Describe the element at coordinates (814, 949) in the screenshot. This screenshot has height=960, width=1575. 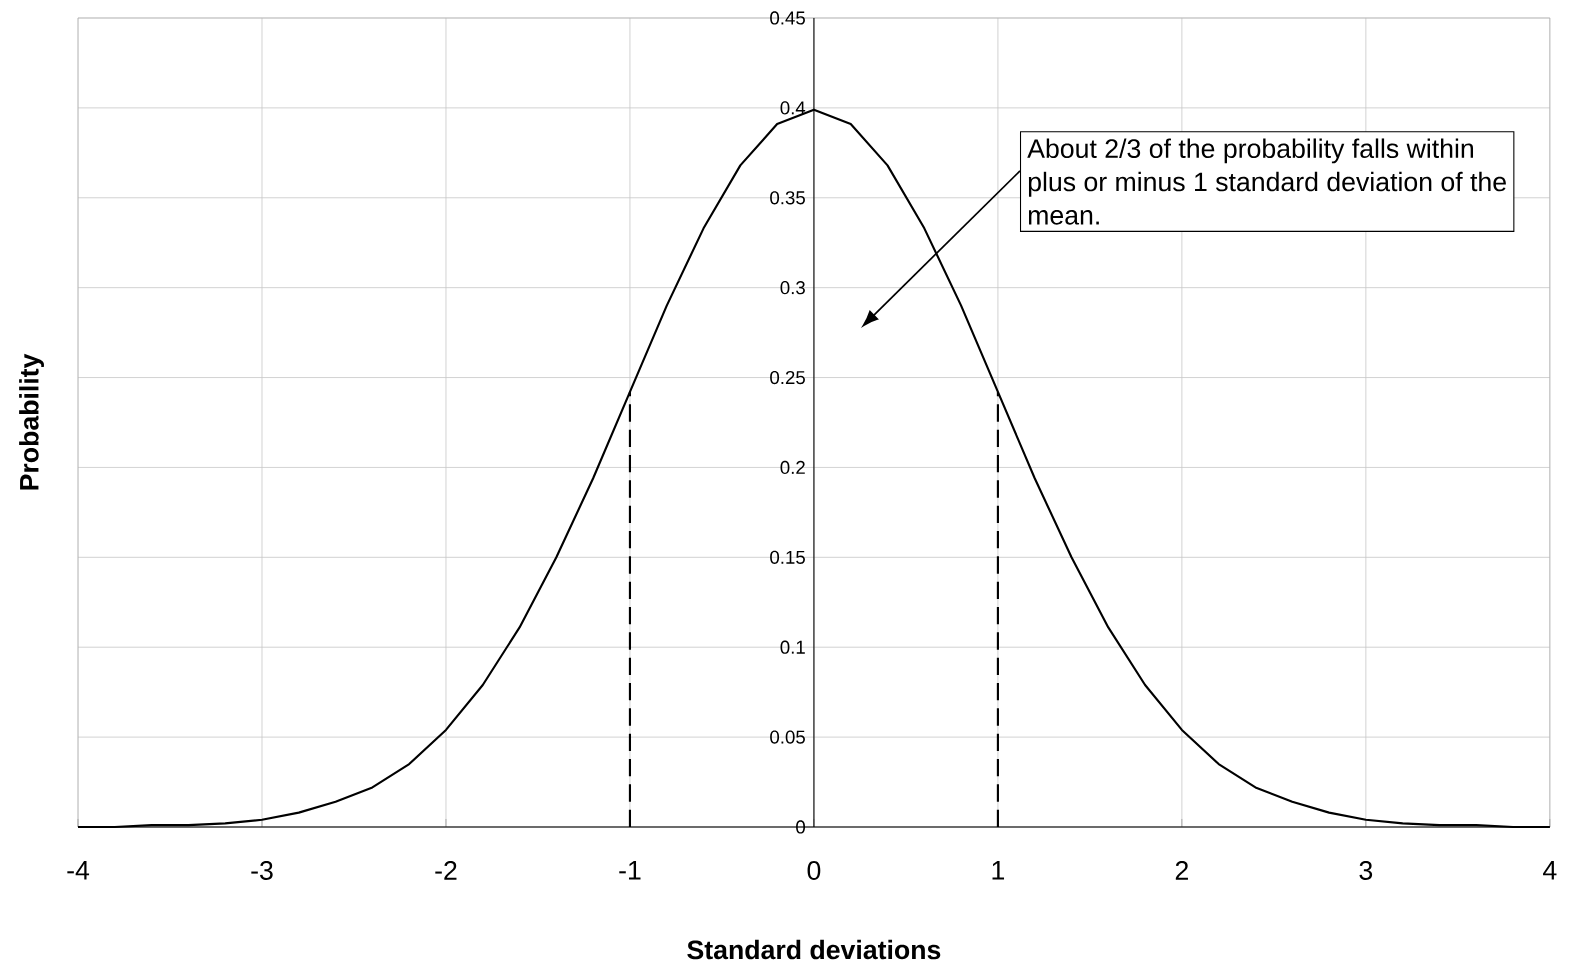
I see `x-axis-title: Standard deviations` at that location.